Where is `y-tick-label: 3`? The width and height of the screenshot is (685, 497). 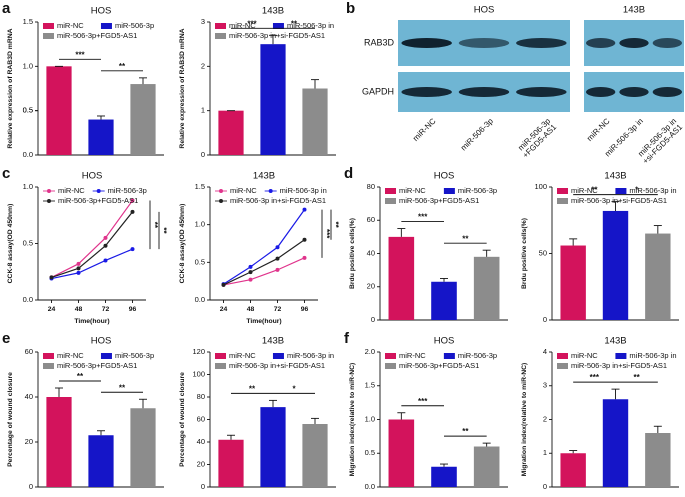 y-tick-label: 3 is located at coordinates (203, 21).